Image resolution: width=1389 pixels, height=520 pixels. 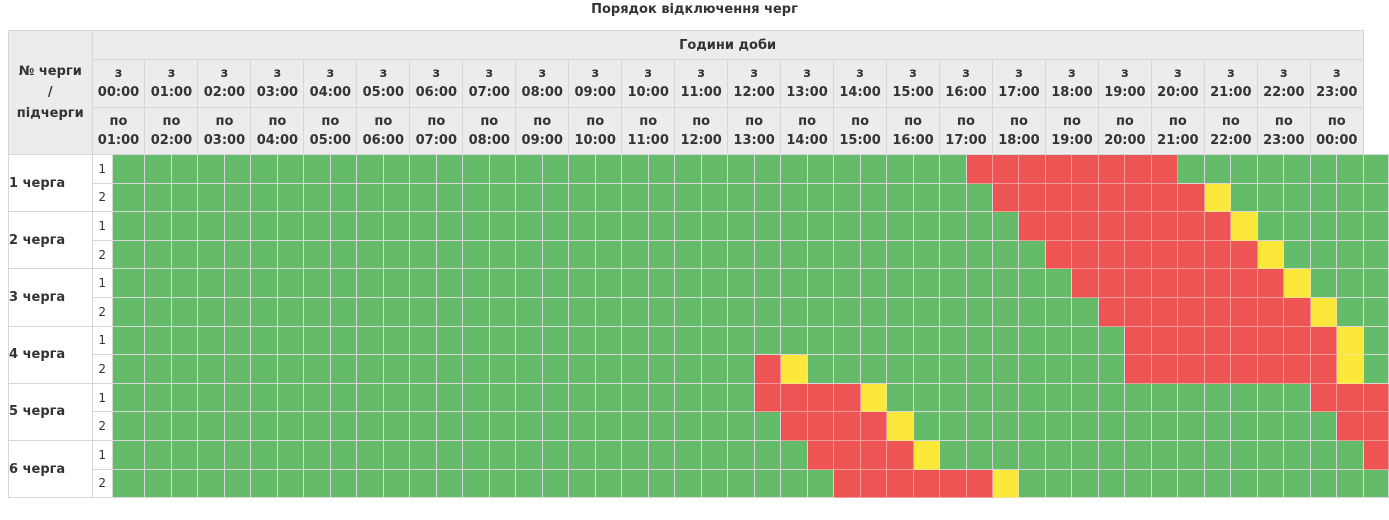 I want to click on to-hour-label: 15:00, so click(x=860, y=140).